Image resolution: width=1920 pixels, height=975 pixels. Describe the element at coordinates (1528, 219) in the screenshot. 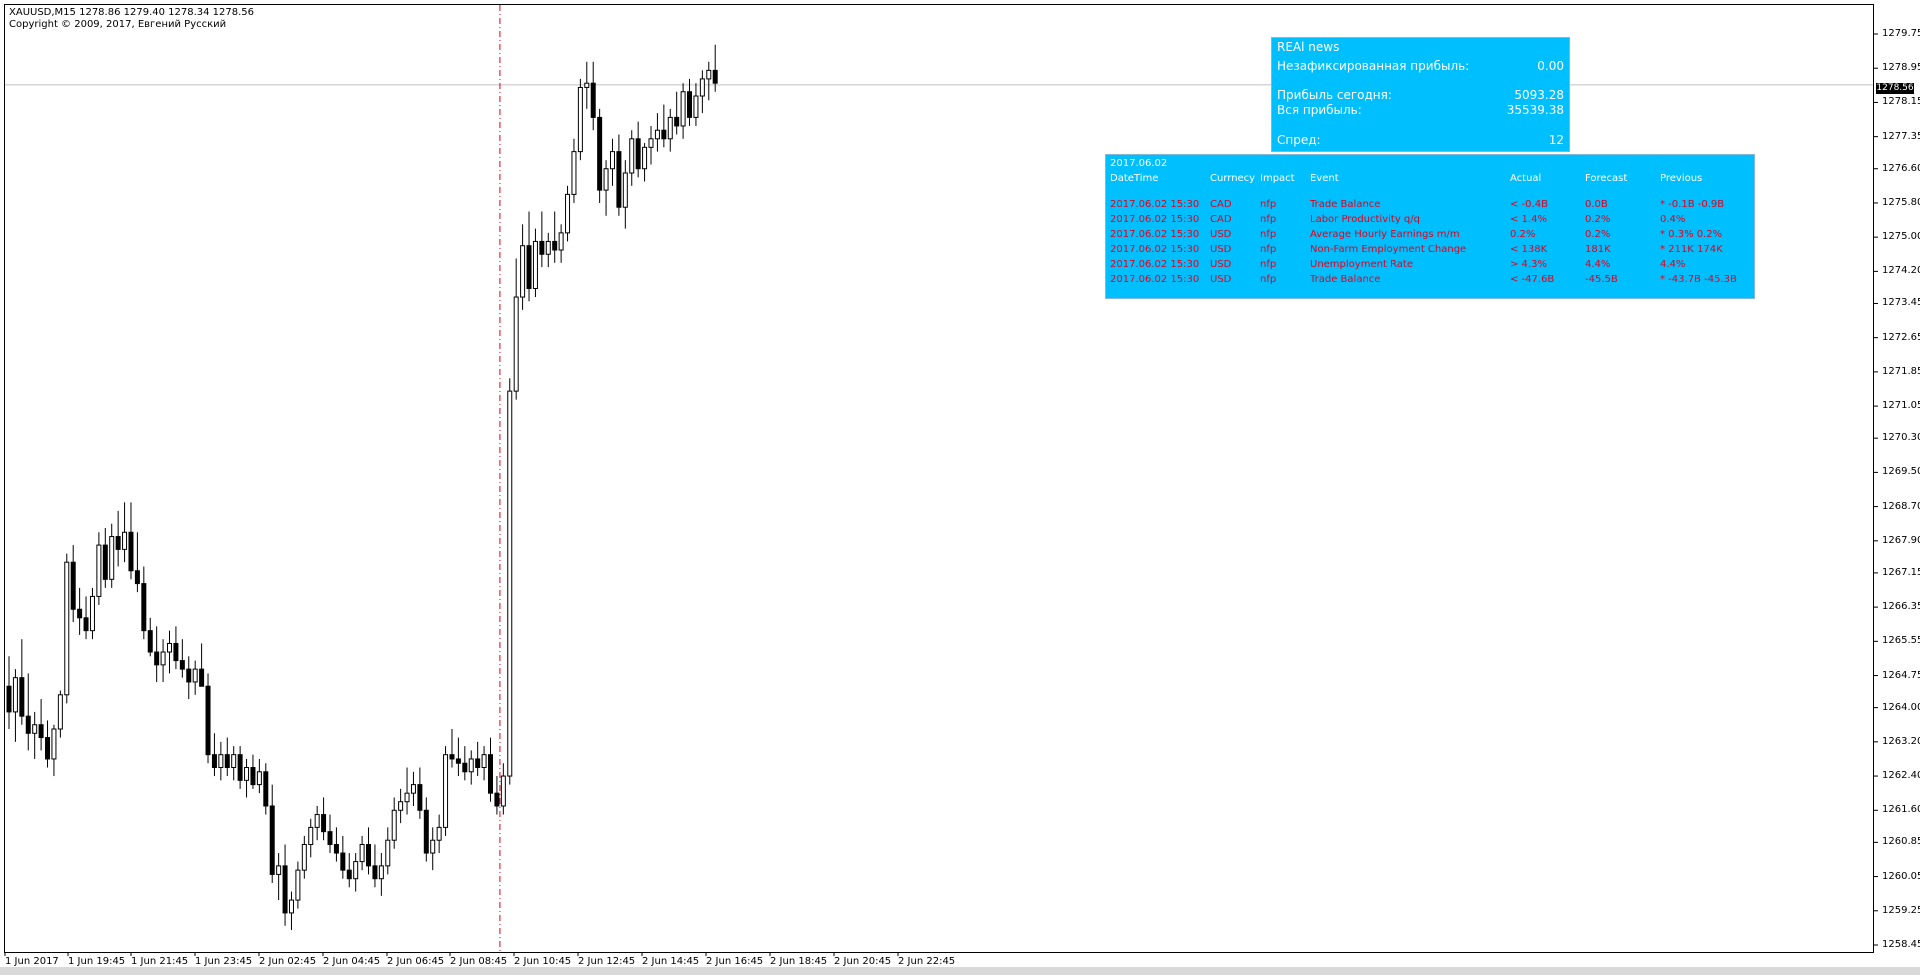

I see `news-cell: < 1.4%` at that location.